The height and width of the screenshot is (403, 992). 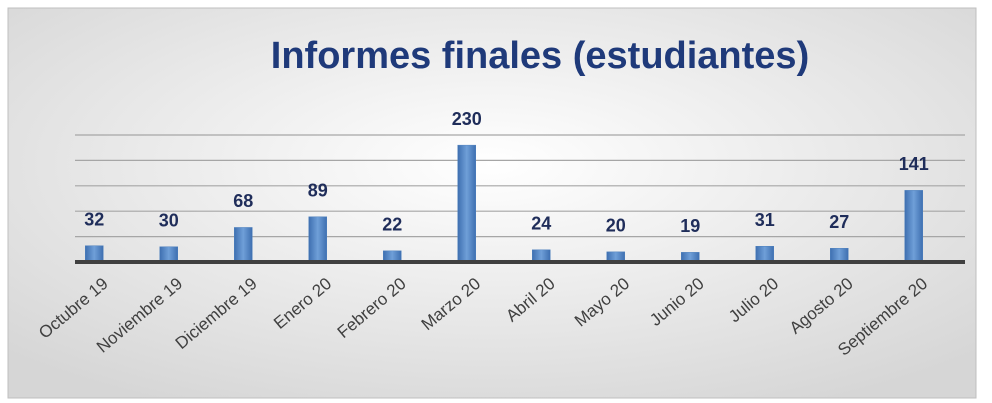 I want to click on data-label: 31, so click(x=765, y=220).